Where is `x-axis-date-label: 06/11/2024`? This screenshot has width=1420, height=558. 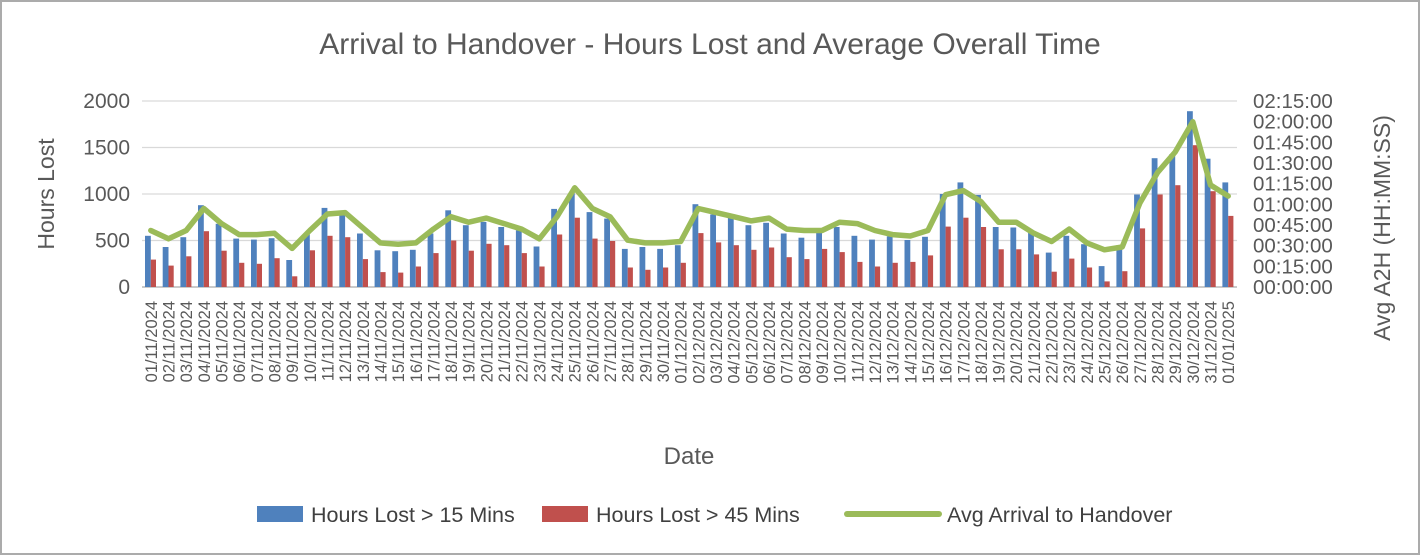 x-axis-date-label: 06/11/2024 is located at coordinates (240, 341).